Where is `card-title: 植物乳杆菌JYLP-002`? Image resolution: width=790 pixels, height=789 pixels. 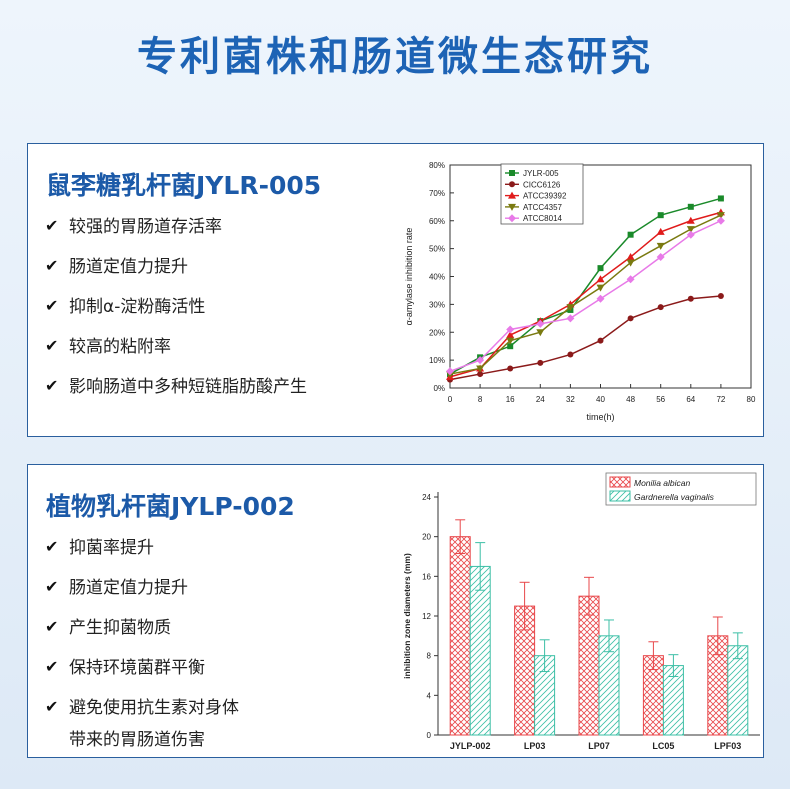
card-title: 植物乳杆菌JYLP-002 is located at coordinates (170, 506).